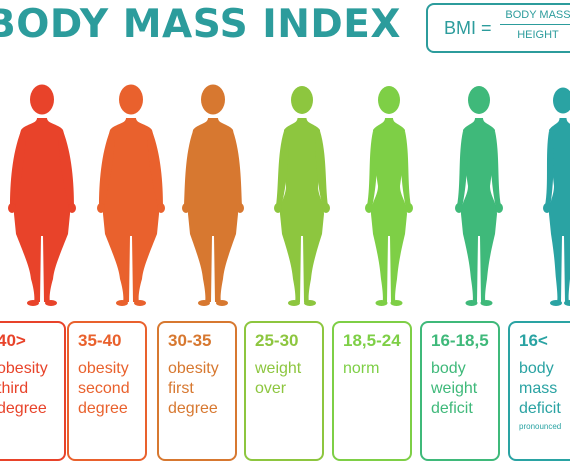  Describe the element at coordinates (193, 388) in the screenshot. I see `bmi-description: obesity first degree` at that location.